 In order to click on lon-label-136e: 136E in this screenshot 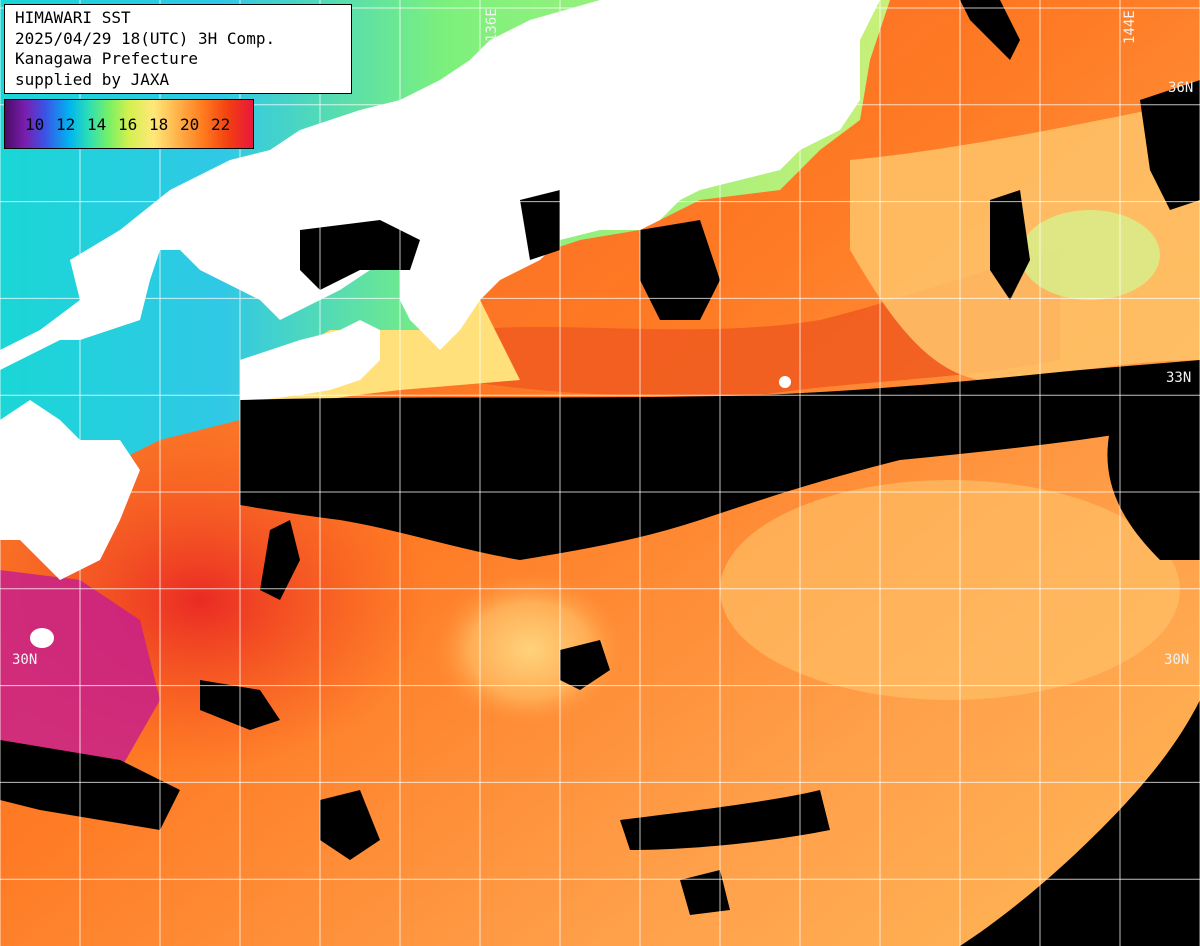, I will do `click(492, 25)`.